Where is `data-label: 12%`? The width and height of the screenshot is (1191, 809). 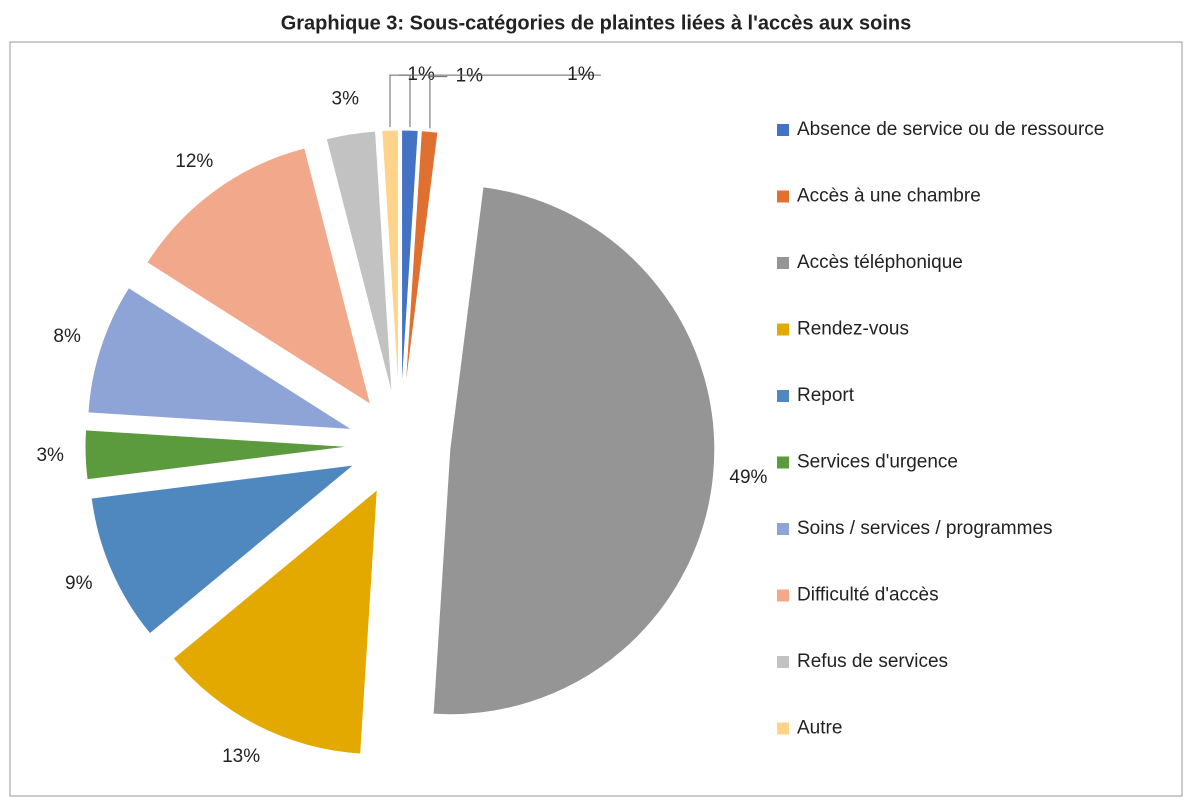 data-label: 12% is located at coordinates (194, 161).